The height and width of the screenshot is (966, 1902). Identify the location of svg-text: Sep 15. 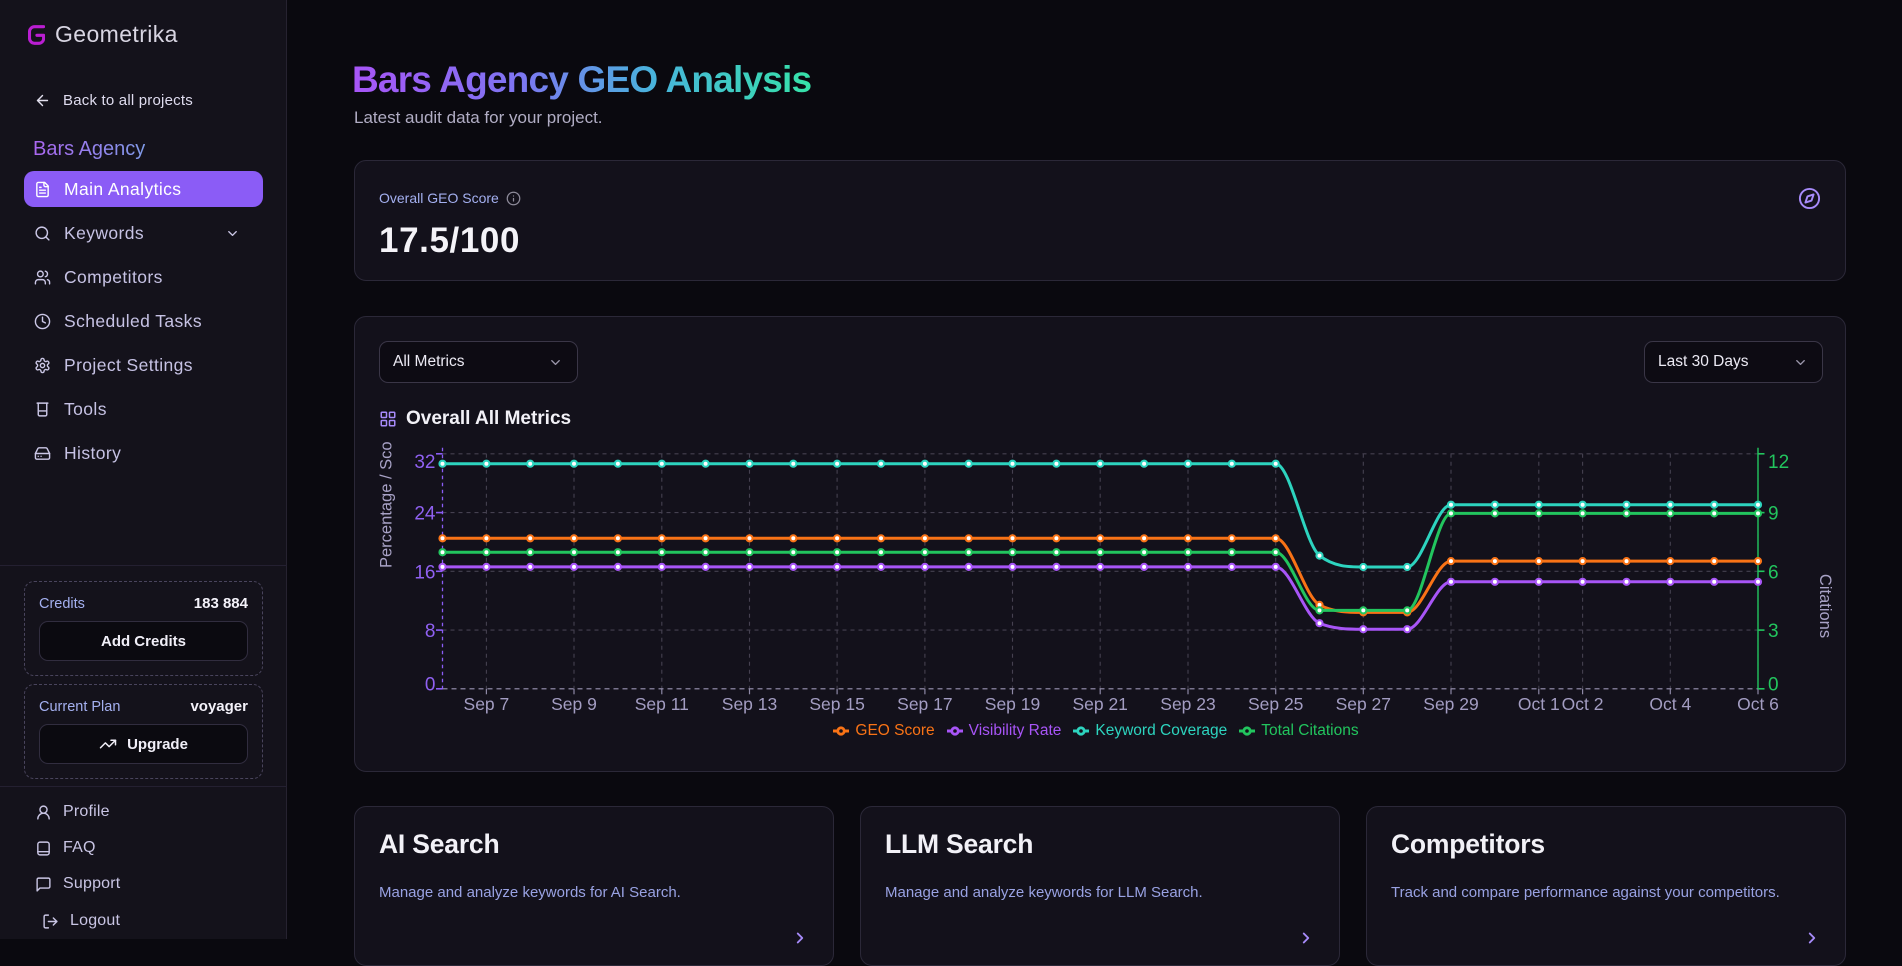
(836, 704).